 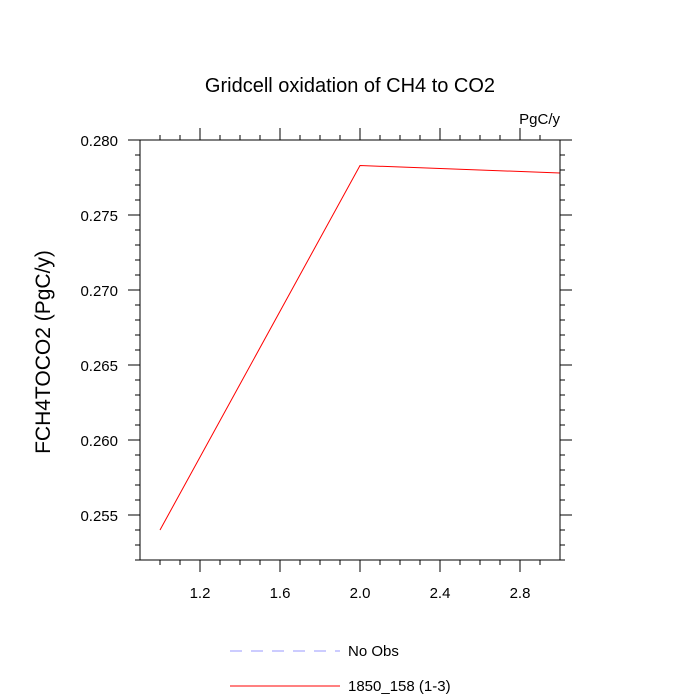 What do you see at coordinates (340, 669) in the screenshot?
I see `legend: No Obs 1850_158 (1-3)` at bounding box center [340, 669].